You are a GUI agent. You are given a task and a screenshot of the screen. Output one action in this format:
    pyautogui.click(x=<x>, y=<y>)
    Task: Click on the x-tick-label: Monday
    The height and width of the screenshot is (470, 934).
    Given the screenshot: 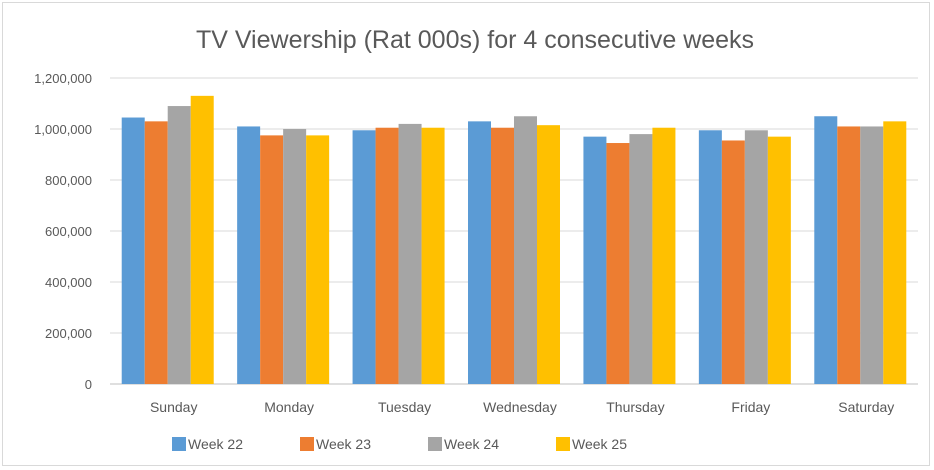 What is the action you would take?
    pyautogui.click(x=289, y=407)
    